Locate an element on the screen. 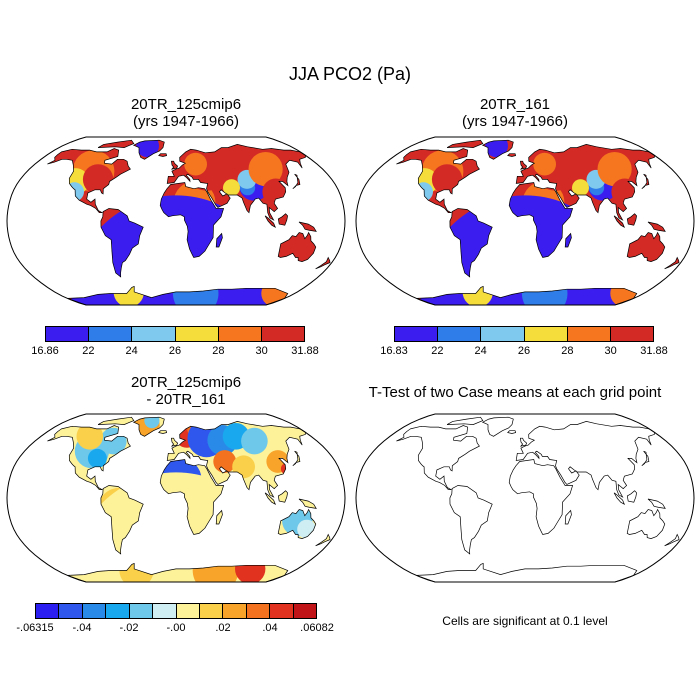  figure-title: JJA PCO2 (Pa) is located at coordinates (350, 74).